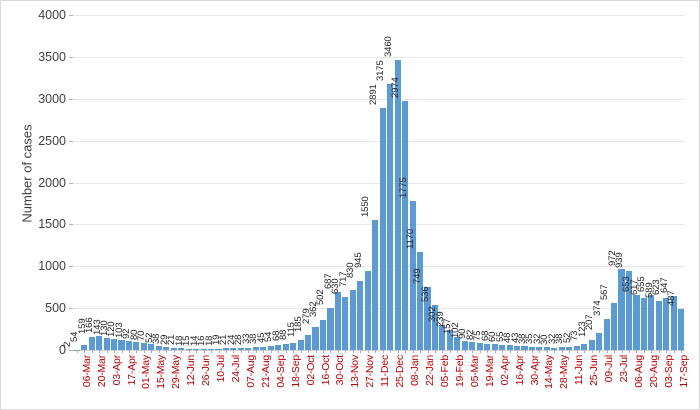 This screenshot has height=410, width=700. I want to click on bar-slot: 75, so click(481, 182).